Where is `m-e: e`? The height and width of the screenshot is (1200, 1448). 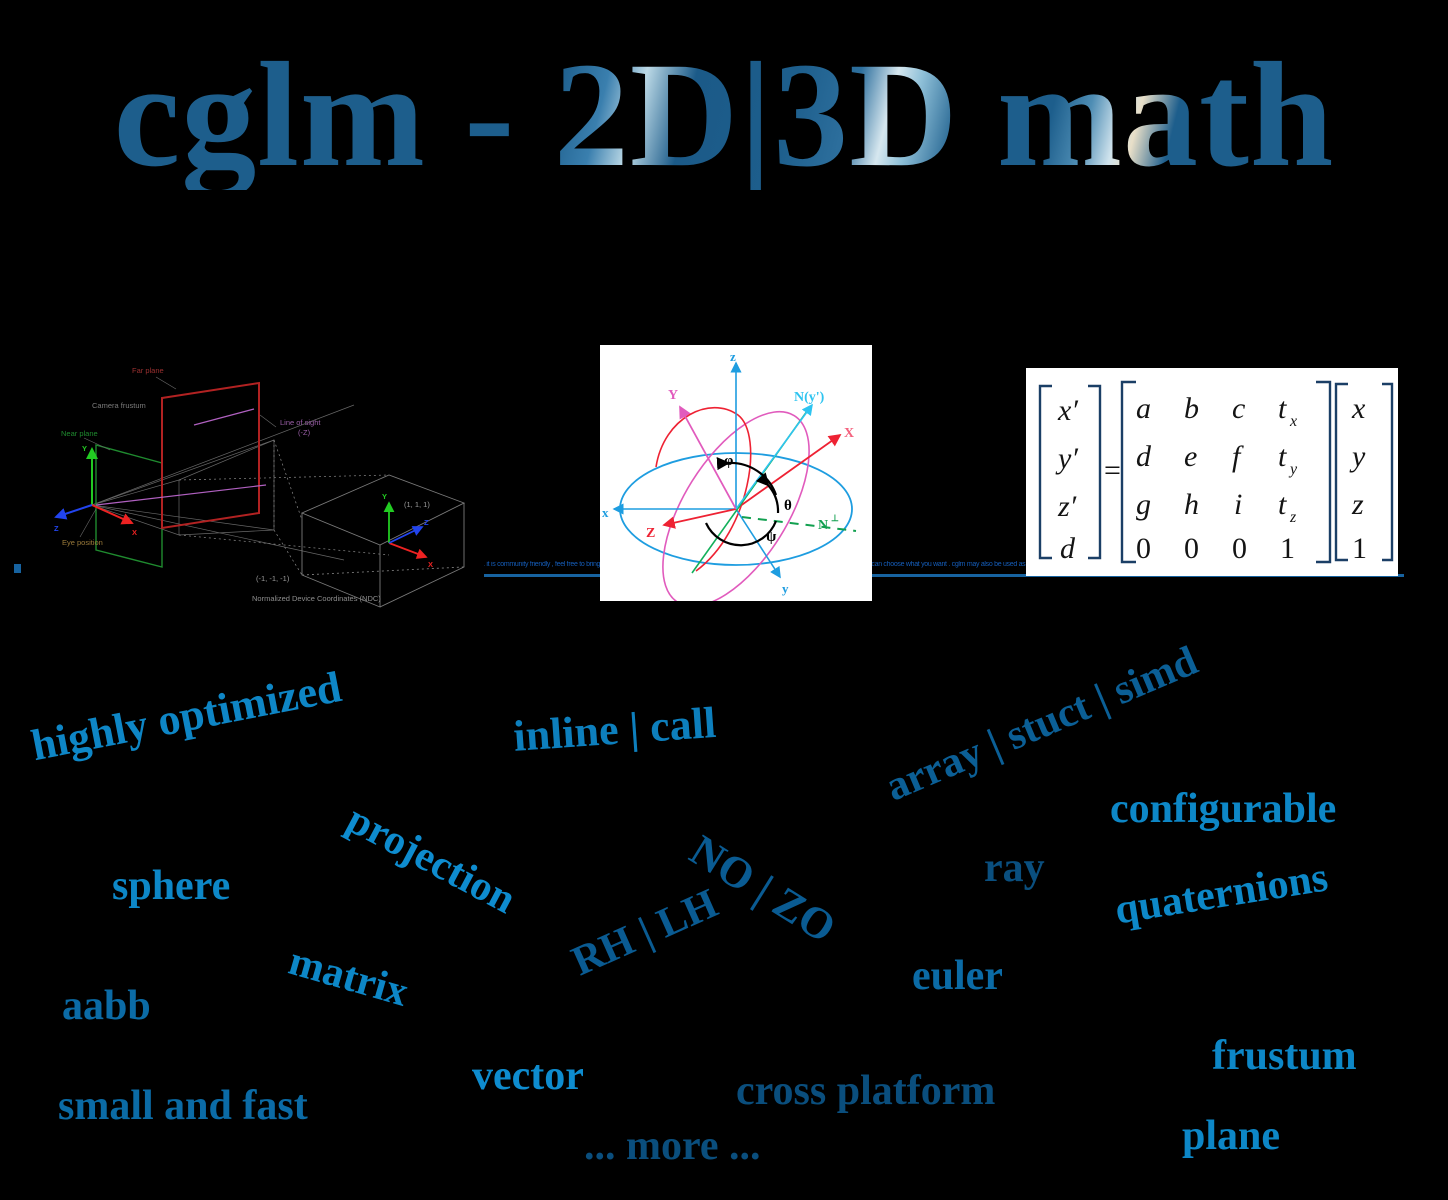 m-e: e is located at coordinates (1190, 456).